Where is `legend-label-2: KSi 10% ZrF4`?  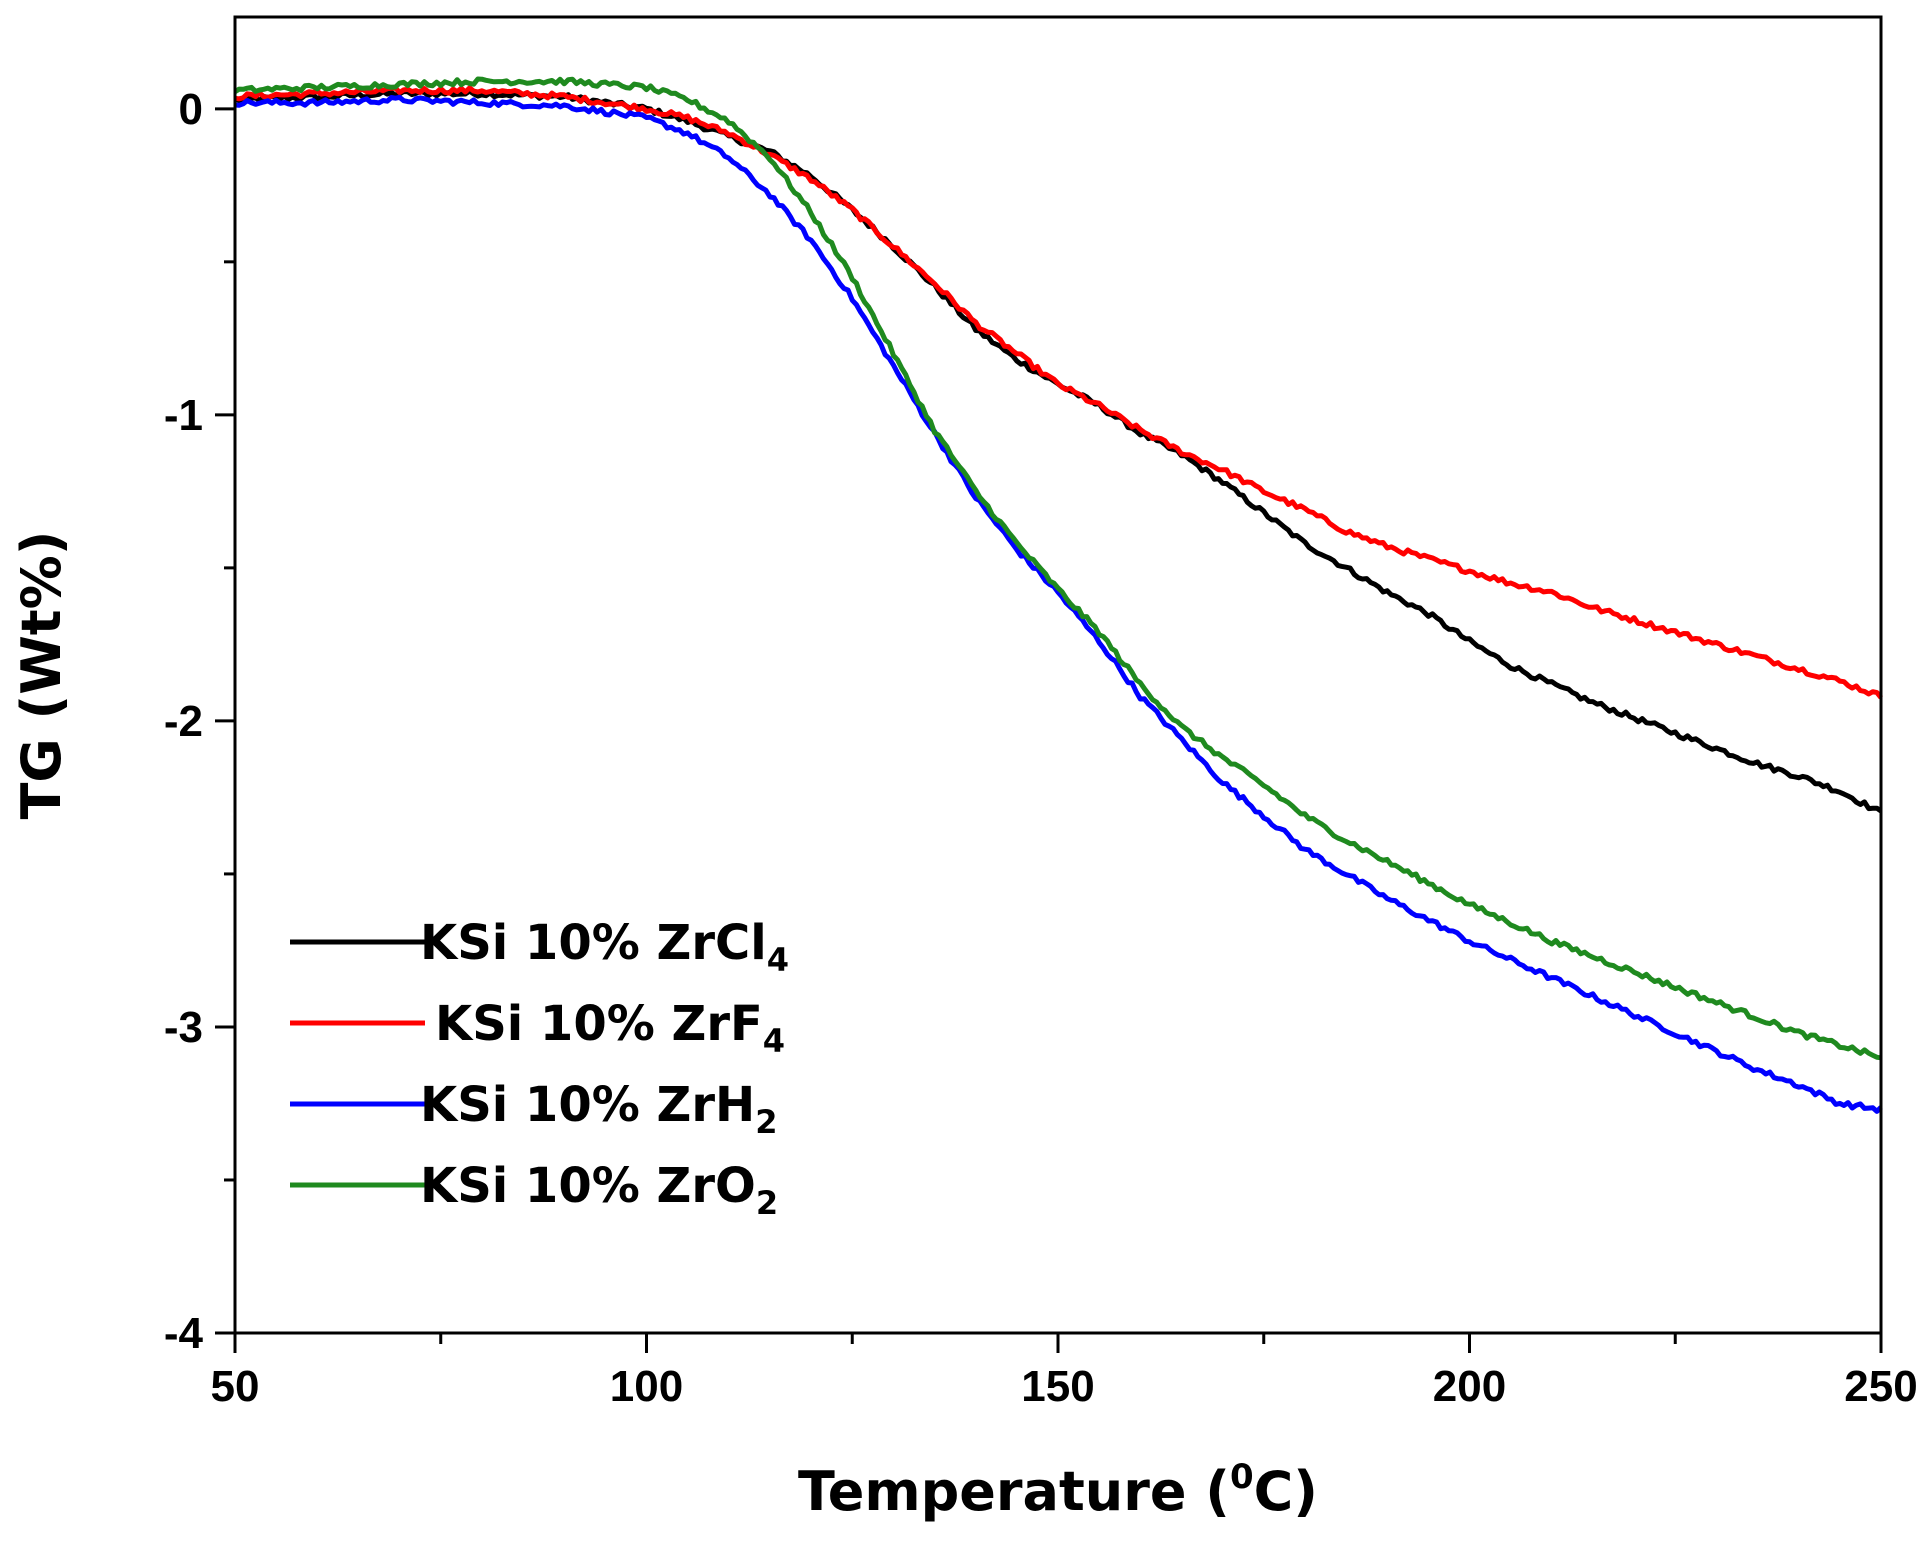 legend-label-2: KSi 10% ZrF4 is located at coordinates (610, 1028).